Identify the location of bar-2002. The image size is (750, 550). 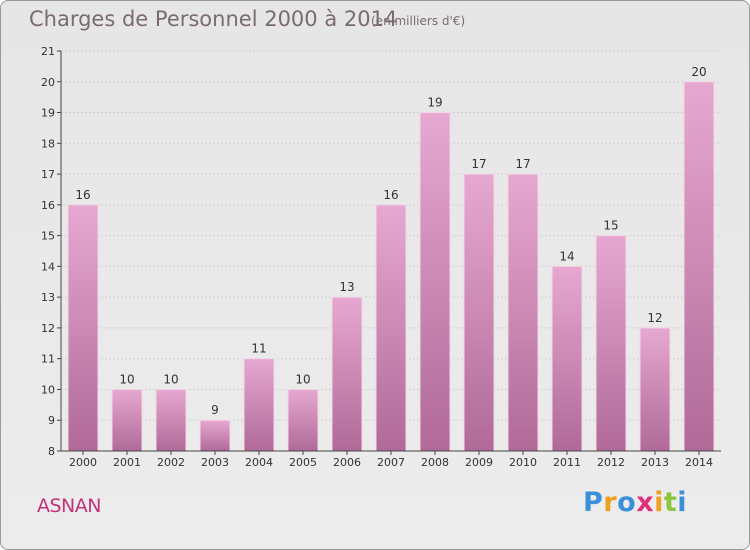
(171, 420).